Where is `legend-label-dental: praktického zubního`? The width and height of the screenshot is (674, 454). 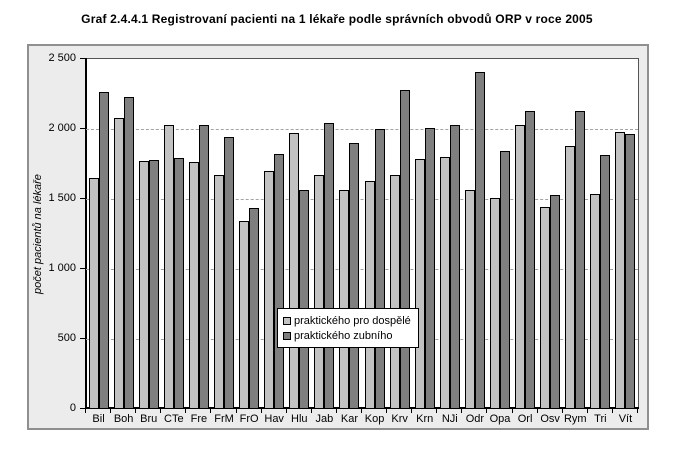 legend-label-dental: praktického zubního is located at coordinates (343, 335).